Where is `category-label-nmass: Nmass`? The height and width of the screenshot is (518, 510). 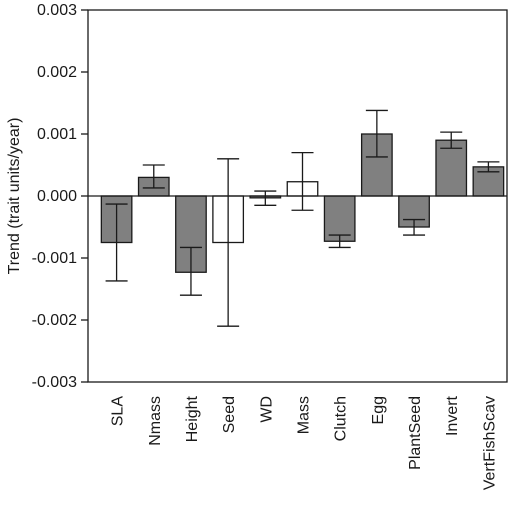
category-label-nmass: Nmass is located at coordinates (155, 421).